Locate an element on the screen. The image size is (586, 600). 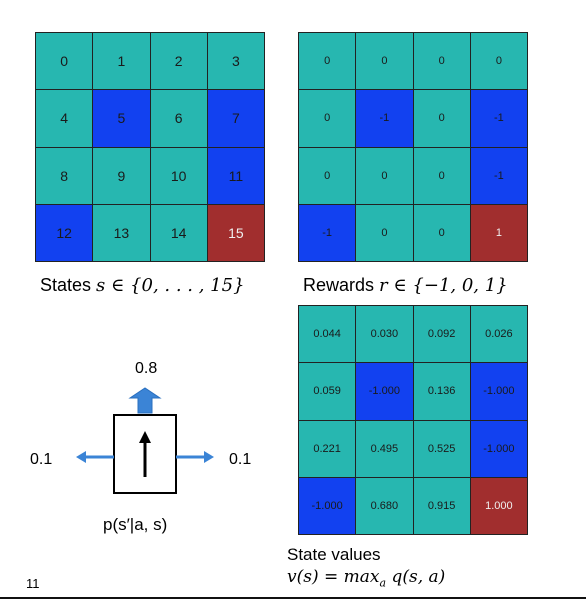
rewards-caption: Rewards r ∈ {−1, 0, 1} is located at coordinates (405, 285).